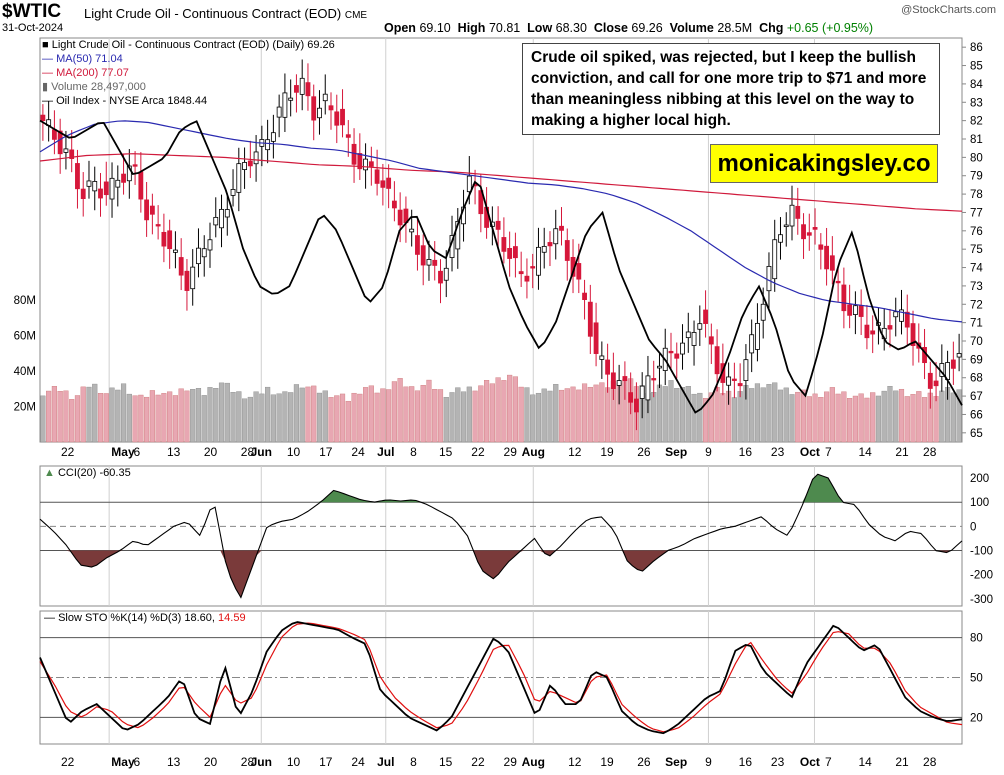 This screenshot has height=775, width=1004. Describe the element at coordinates (25, 408) in the screenshot. I see `volume-axis-label: 20M` at that location.